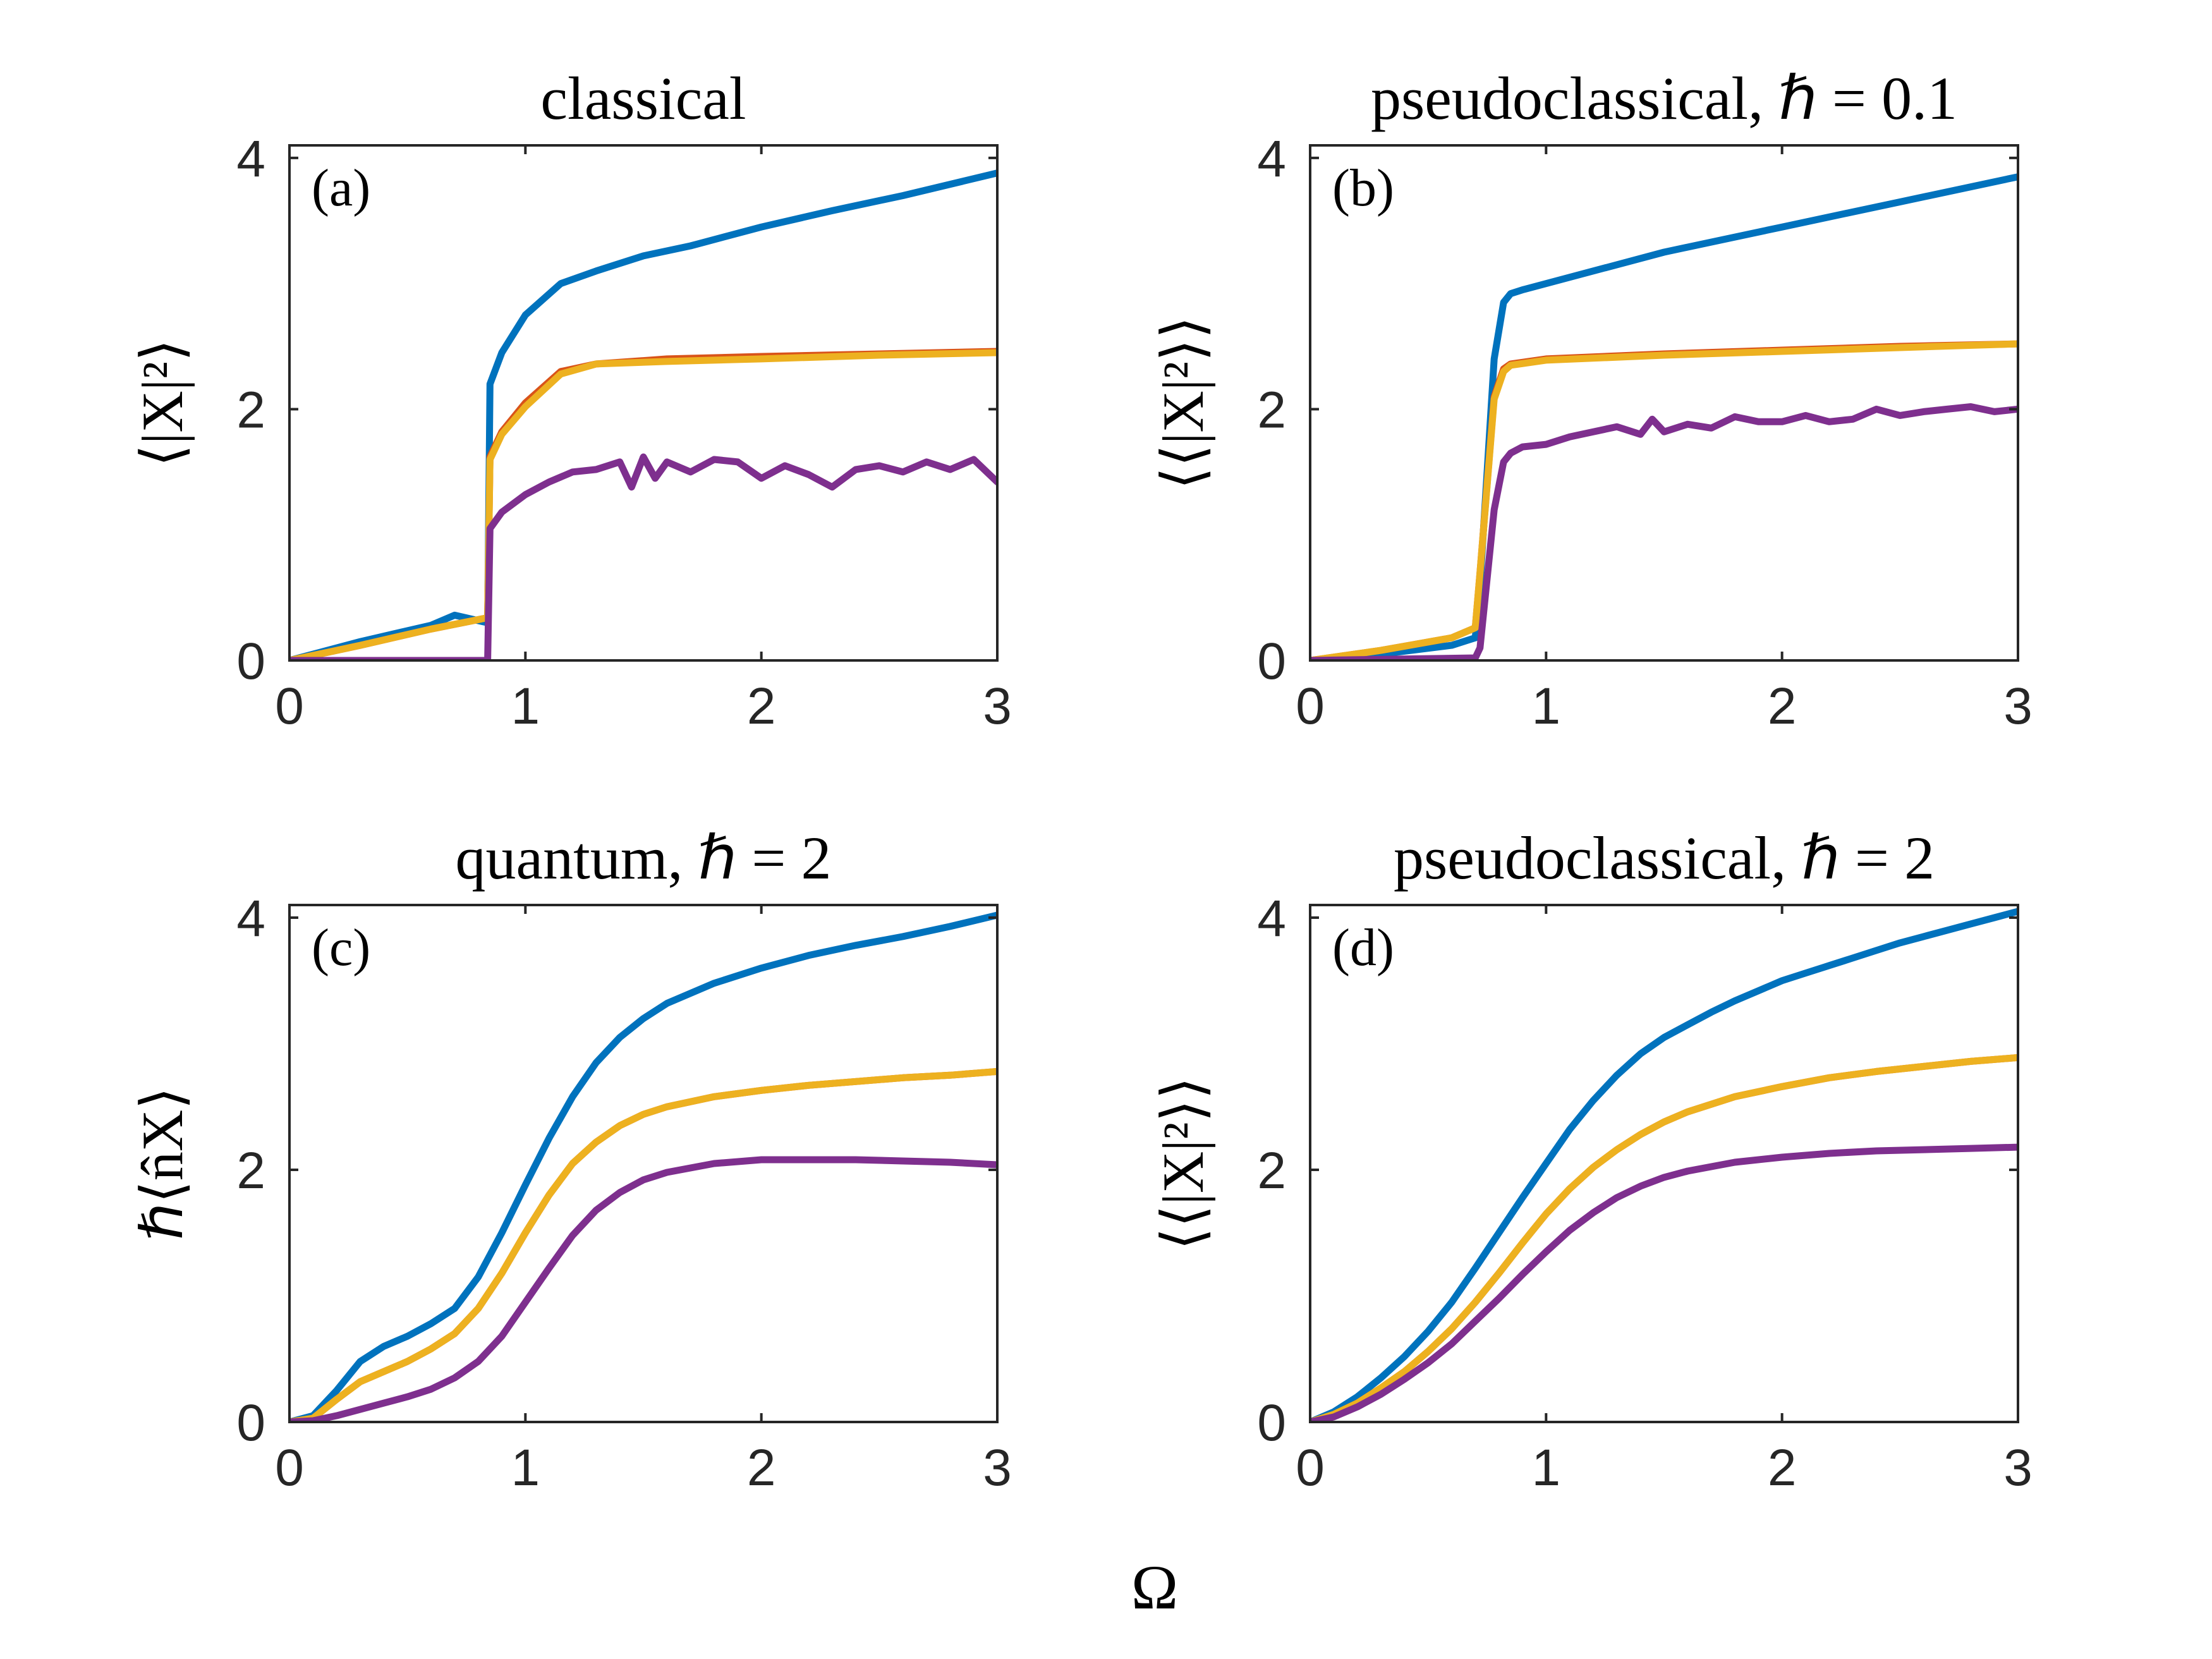 This screenshot has height=1659, width=2212. I want to click on panel-a-title: classical, so click(643, 98).